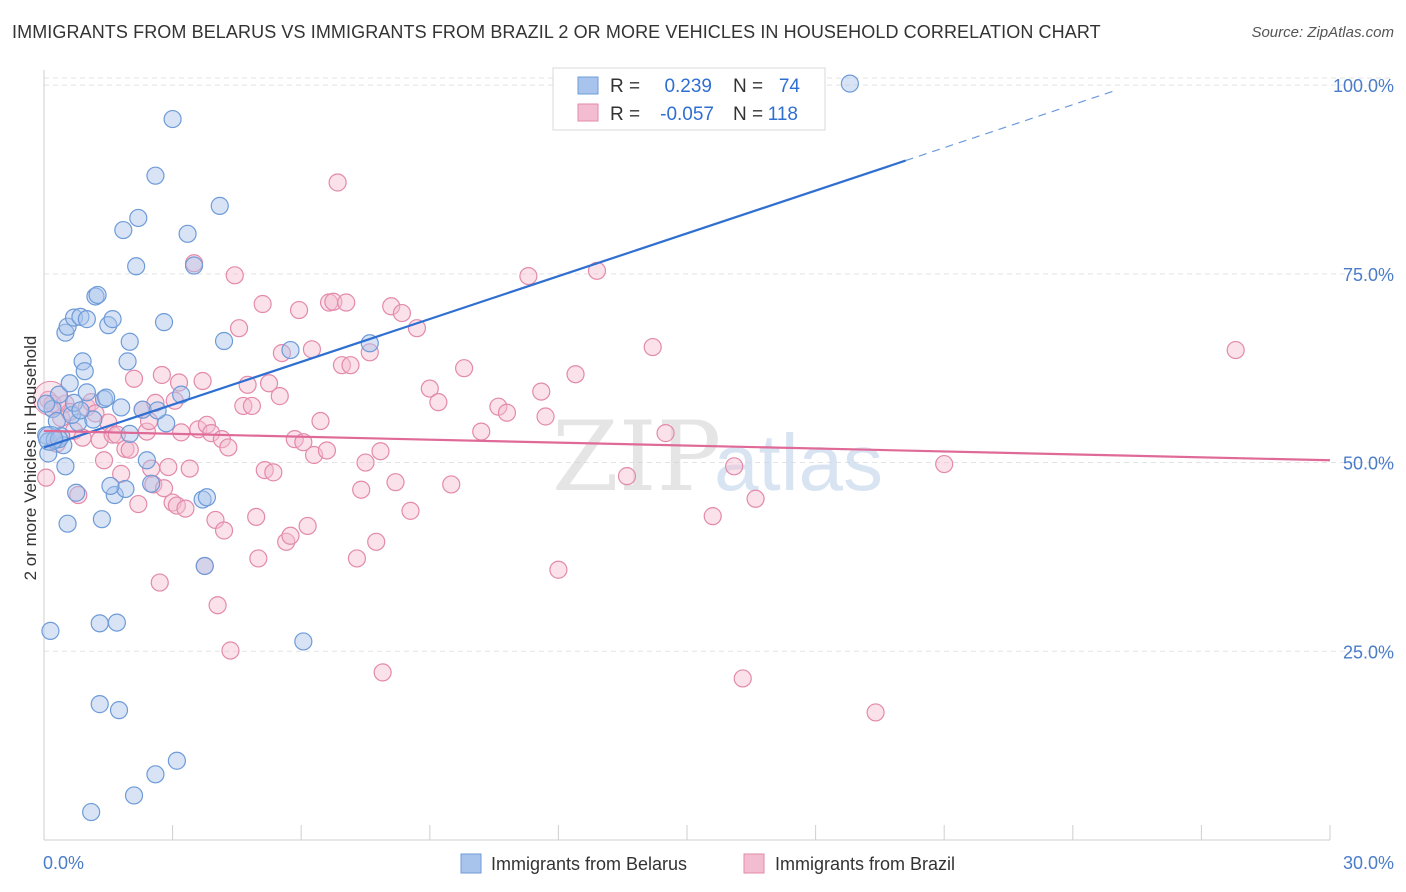 The width and height of the screenshot is (1406, 892). Describe the element at coordinates (636, 457) in the screenshot. I see `watermark-zip: ZIP` at that location.